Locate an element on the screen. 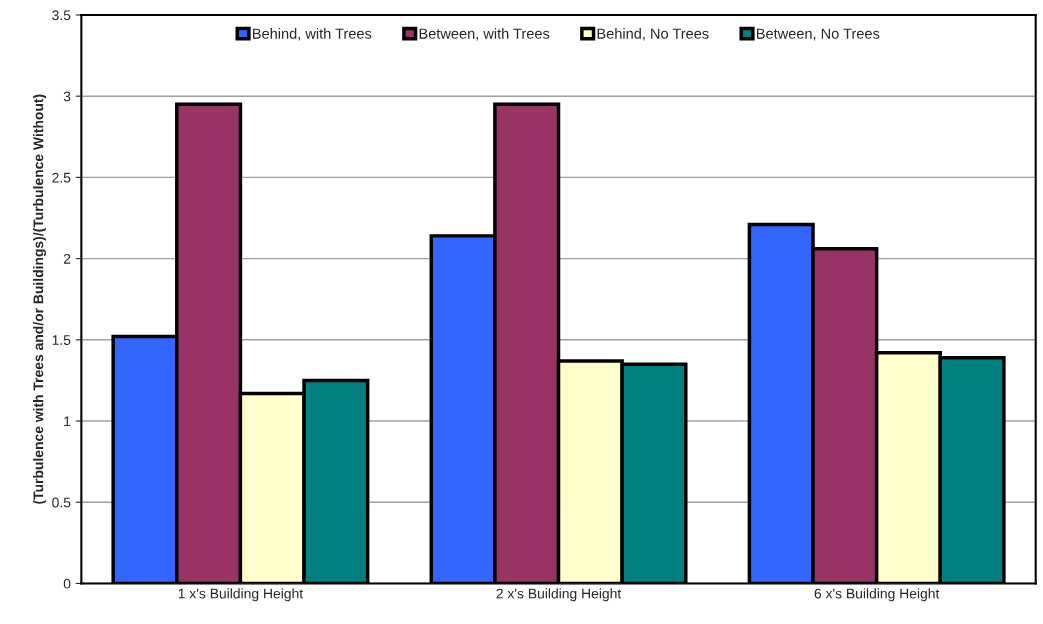 Image resolution: width=1043 pixels, height=624 pixels. y-tick-label: 1.5 is located at coordinates (61, 340).